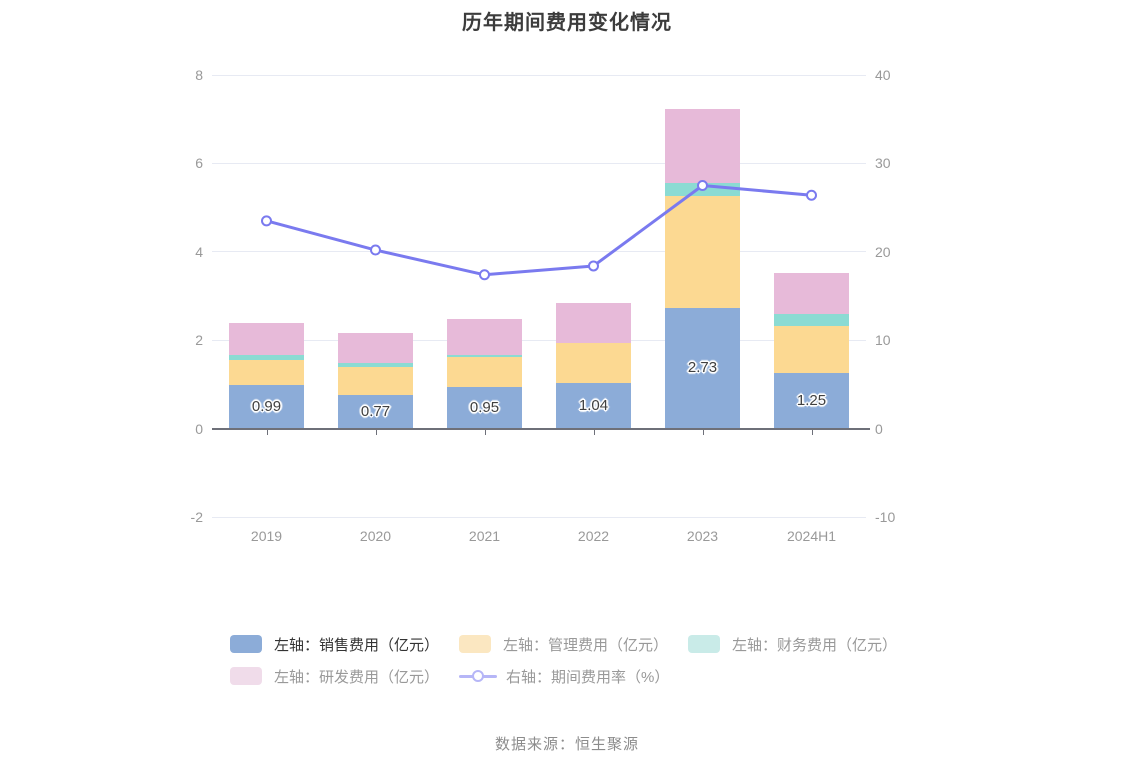 The image size is (1134, 766). I want to click on right-axis-tick-label: 20, so click(883, 251).